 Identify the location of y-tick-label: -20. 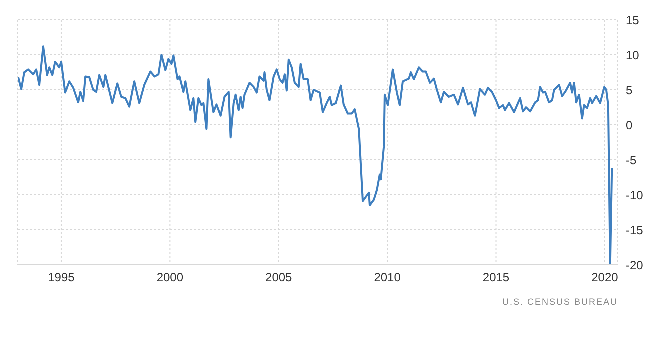
(635, 265).